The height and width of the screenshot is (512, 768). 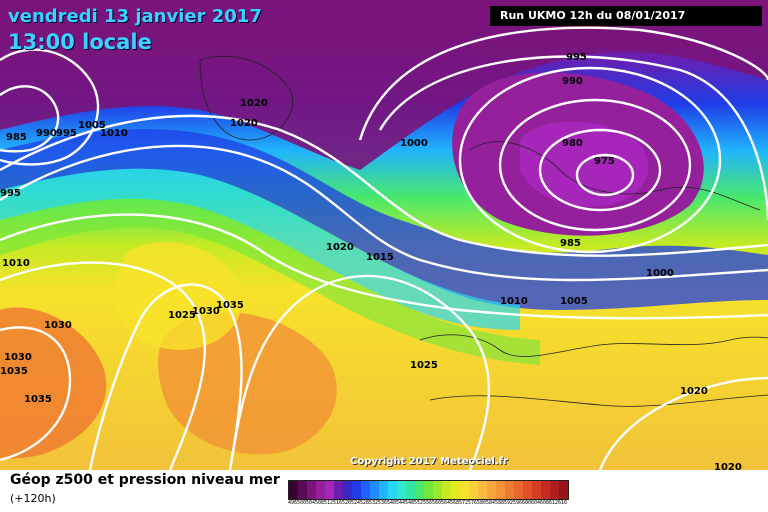 I want to click on isobar-label: 980, so click(x=572, y=143).